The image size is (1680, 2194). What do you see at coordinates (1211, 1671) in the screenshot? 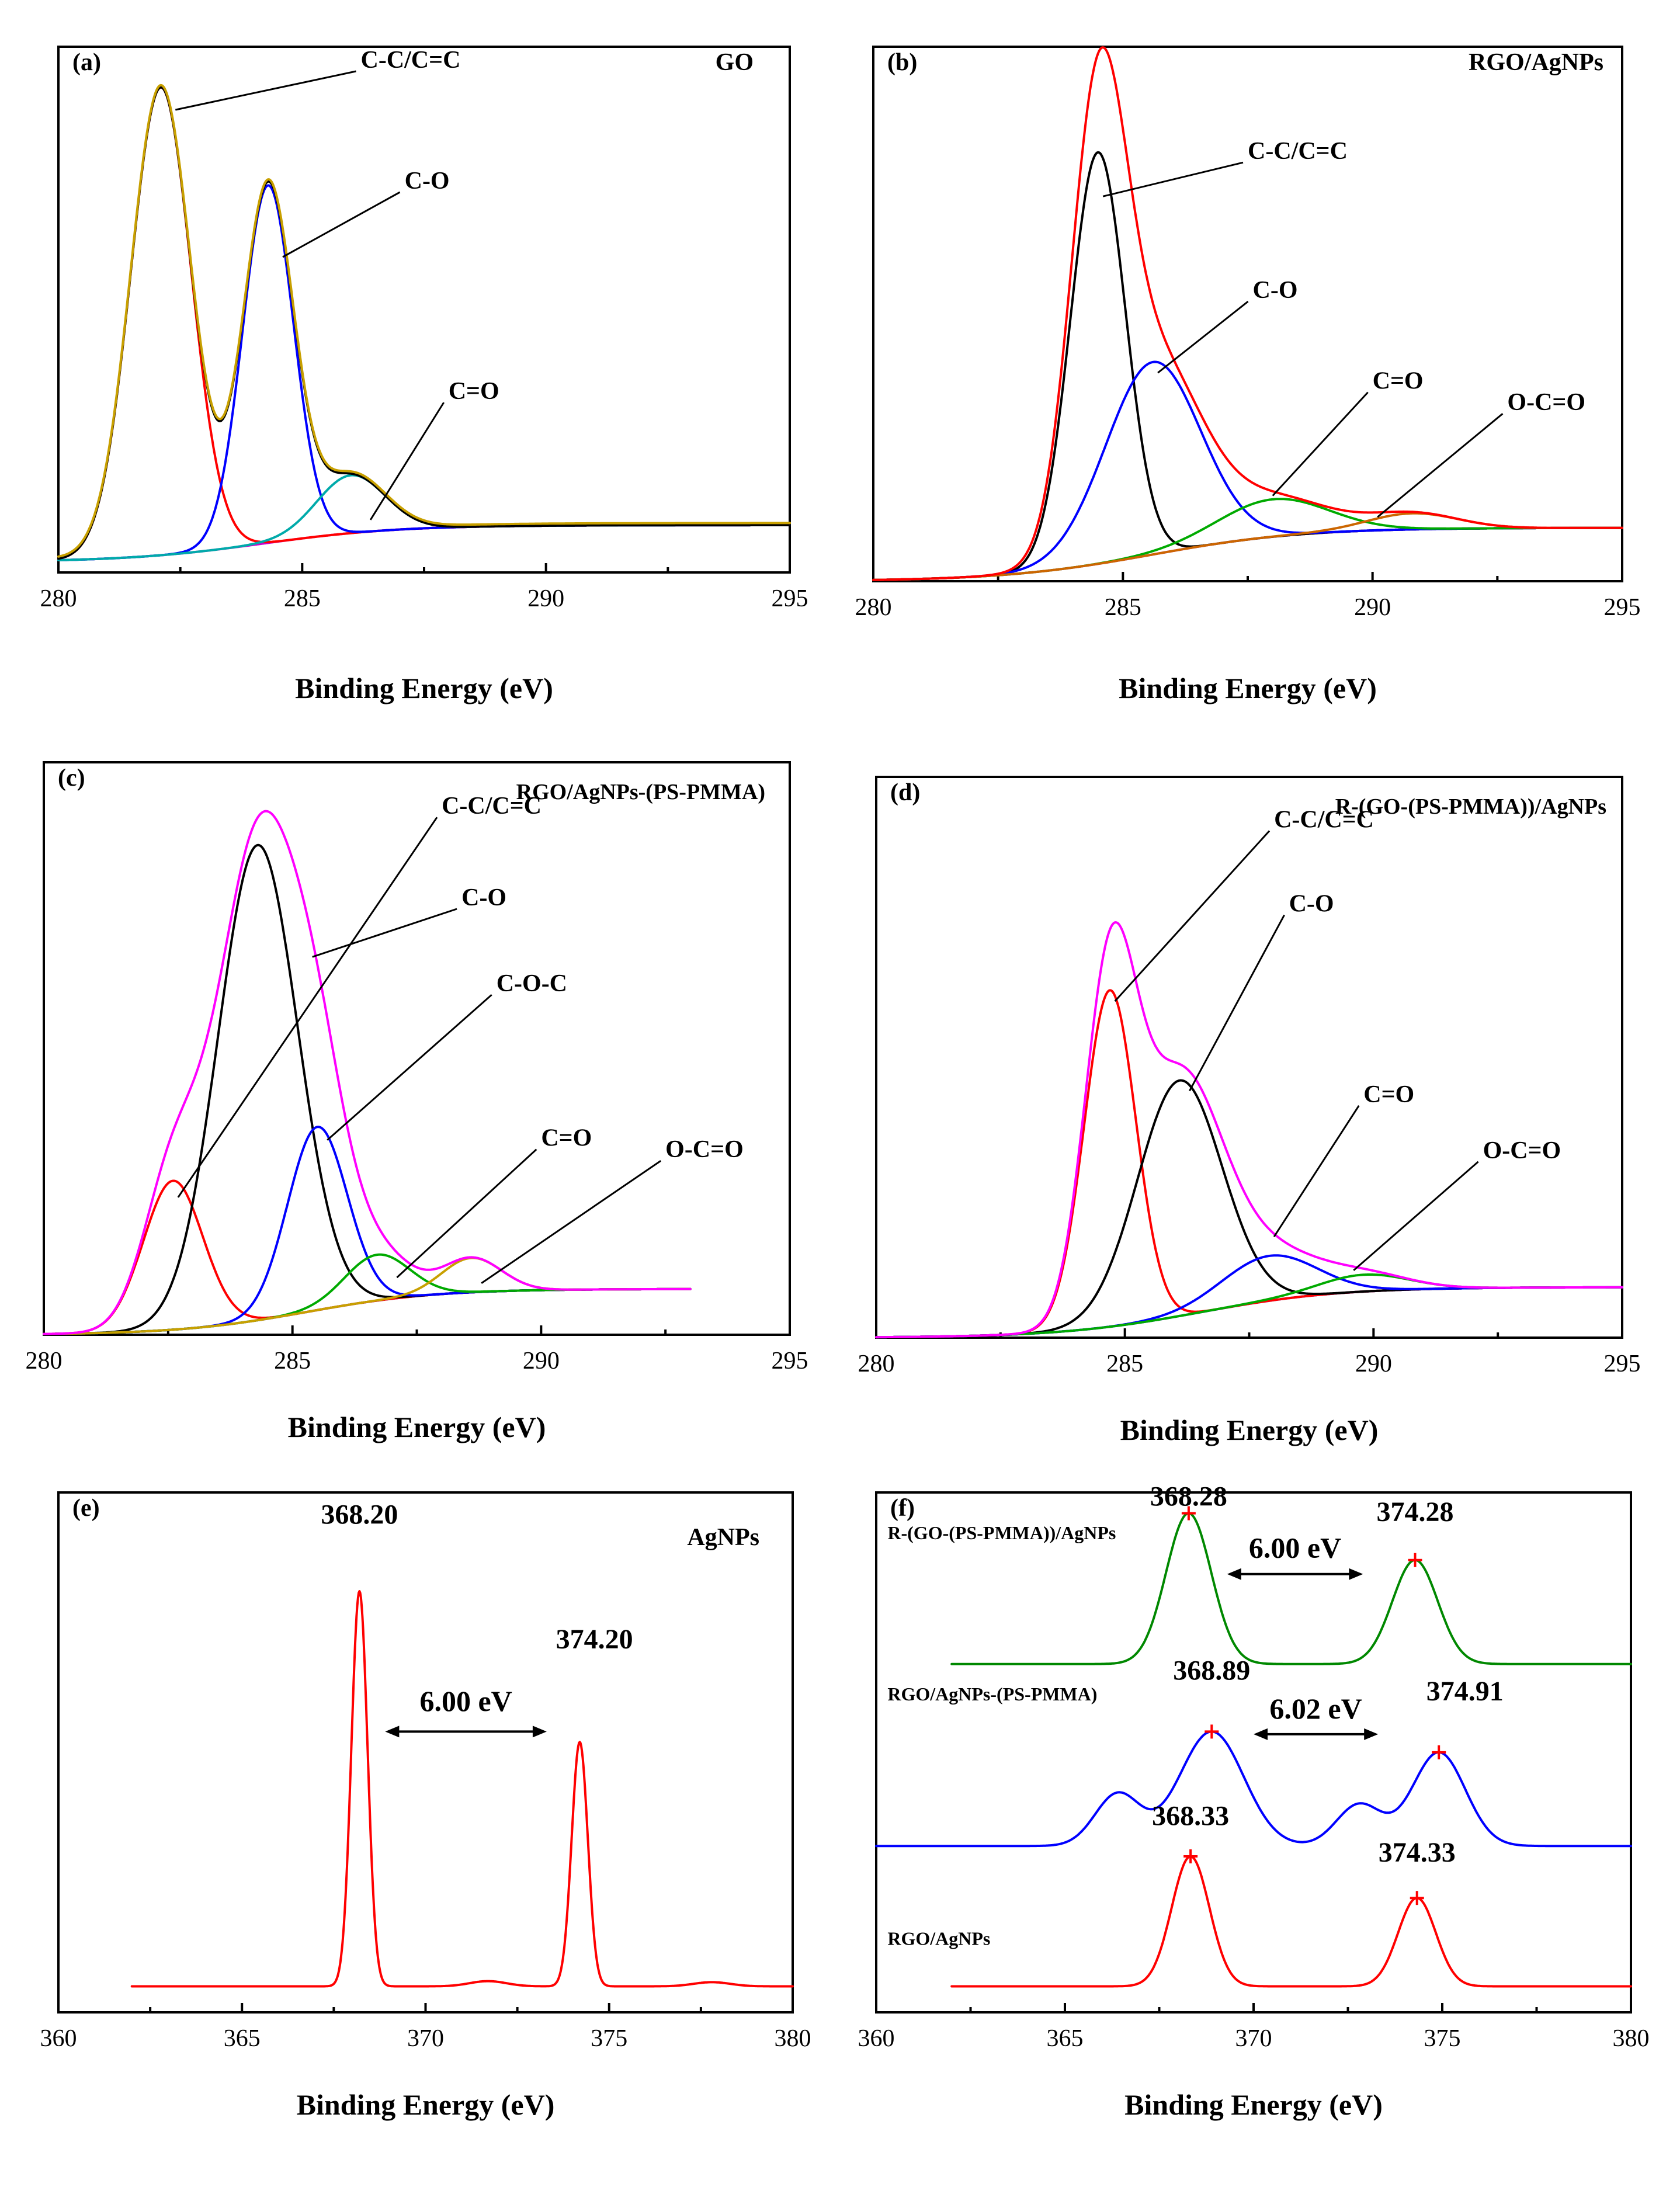
I see `peak-value-label: 368.89` at bounding box center [1211, 1671].